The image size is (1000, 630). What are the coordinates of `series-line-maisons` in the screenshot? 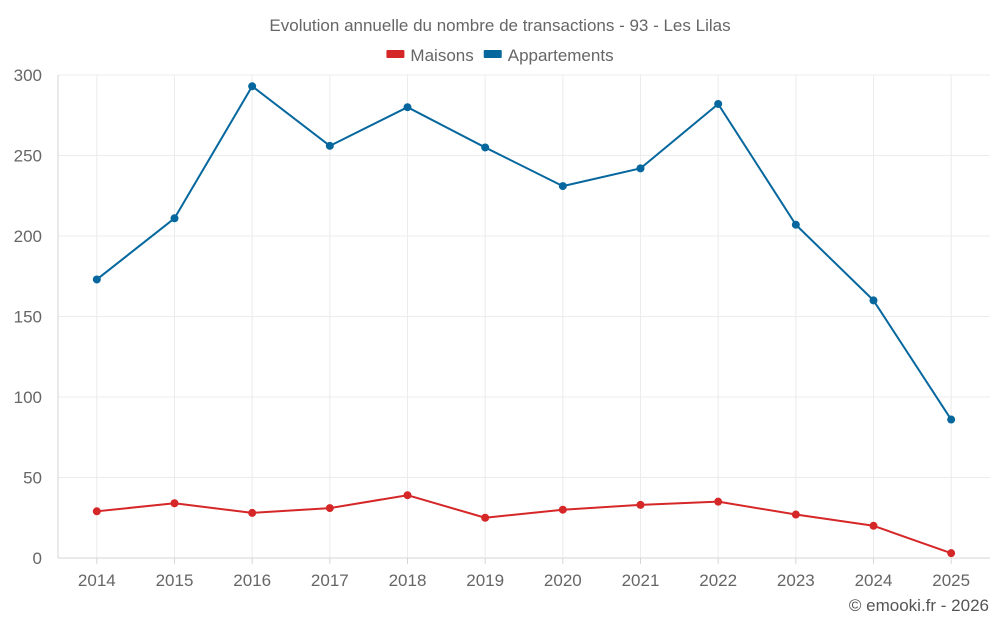 It's located at (524, 524).